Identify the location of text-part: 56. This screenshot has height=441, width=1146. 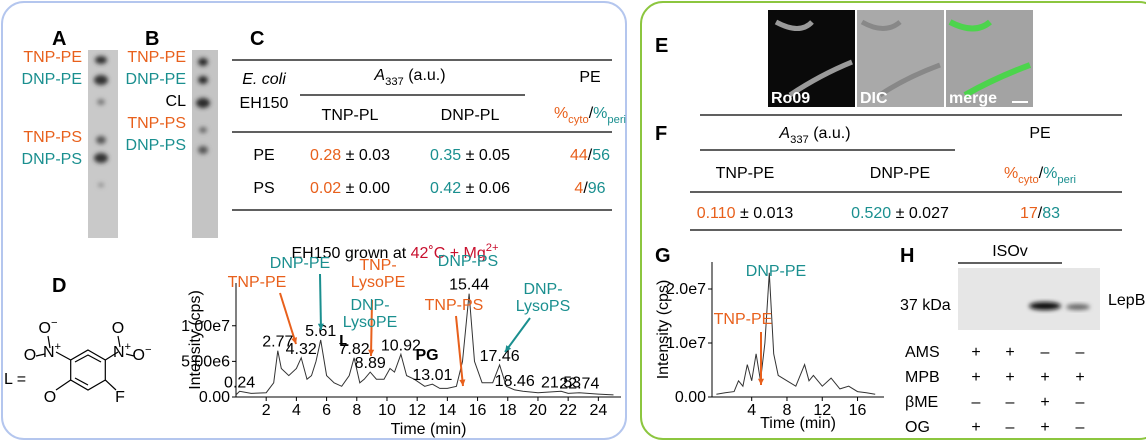
(601, 155).